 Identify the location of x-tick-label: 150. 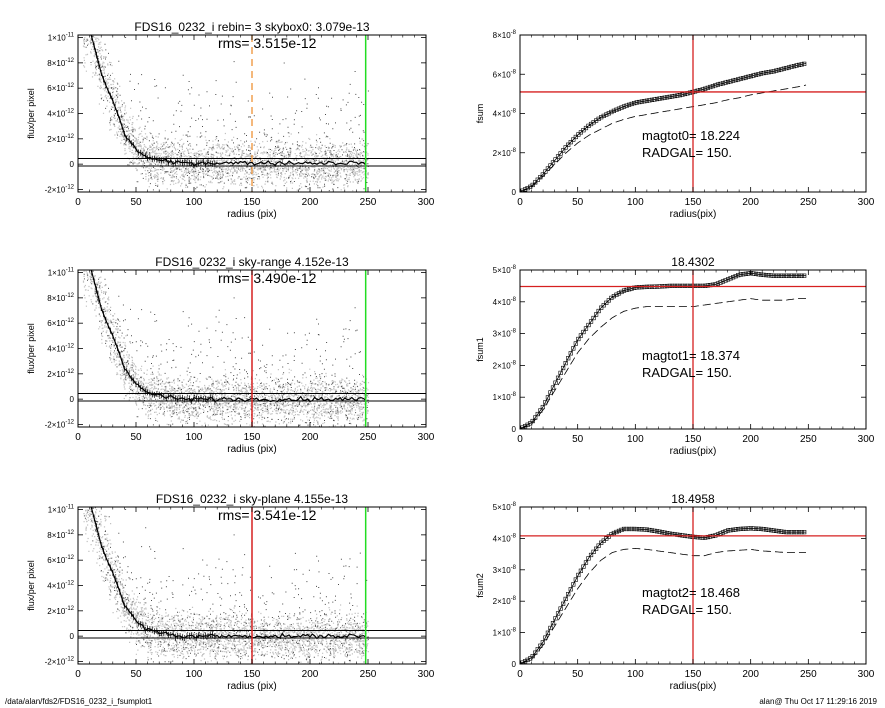
(693, 202).